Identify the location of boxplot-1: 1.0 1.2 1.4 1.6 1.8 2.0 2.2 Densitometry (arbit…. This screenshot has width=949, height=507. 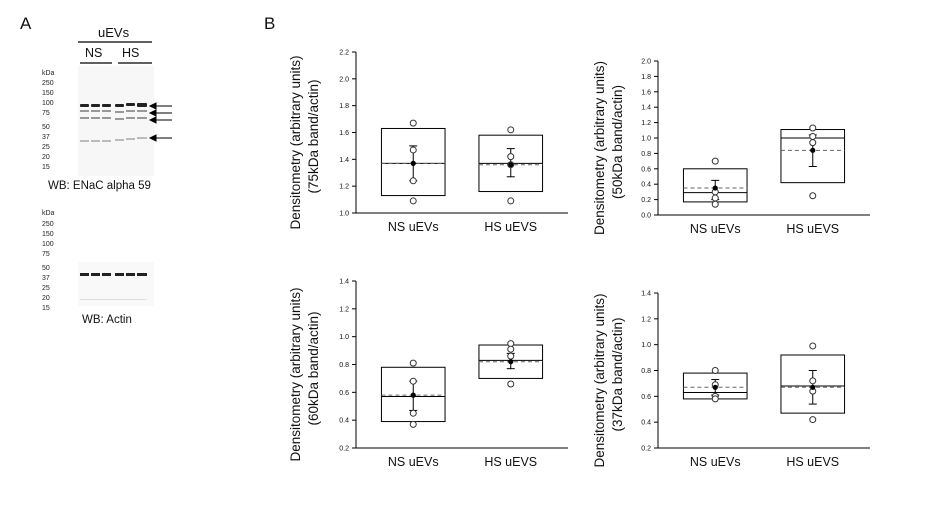
(428, 142).